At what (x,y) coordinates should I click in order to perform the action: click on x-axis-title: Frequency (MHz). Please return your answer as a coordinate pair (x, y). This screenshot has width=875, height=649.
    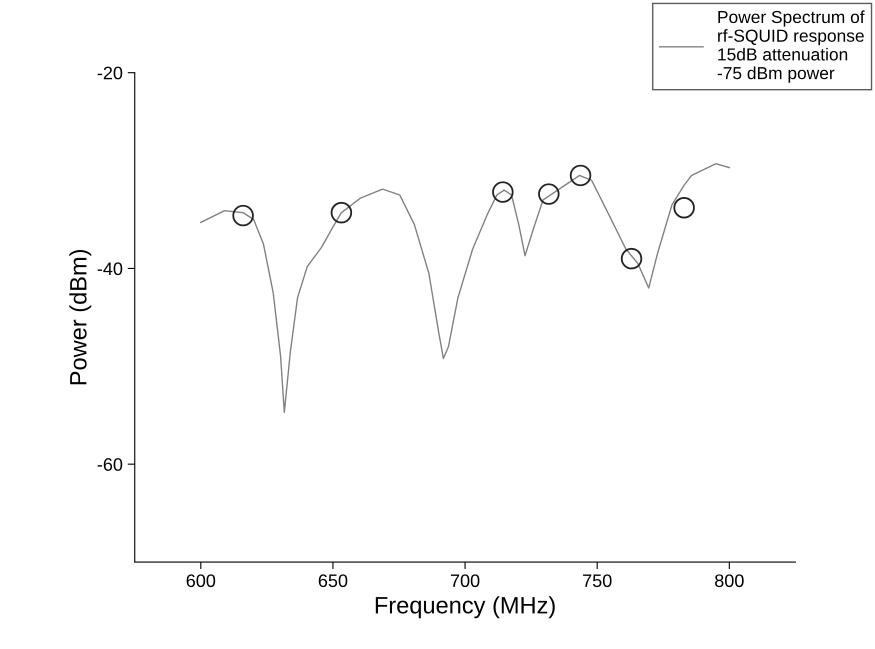
    Looking at the image, I should click on (465, 607).